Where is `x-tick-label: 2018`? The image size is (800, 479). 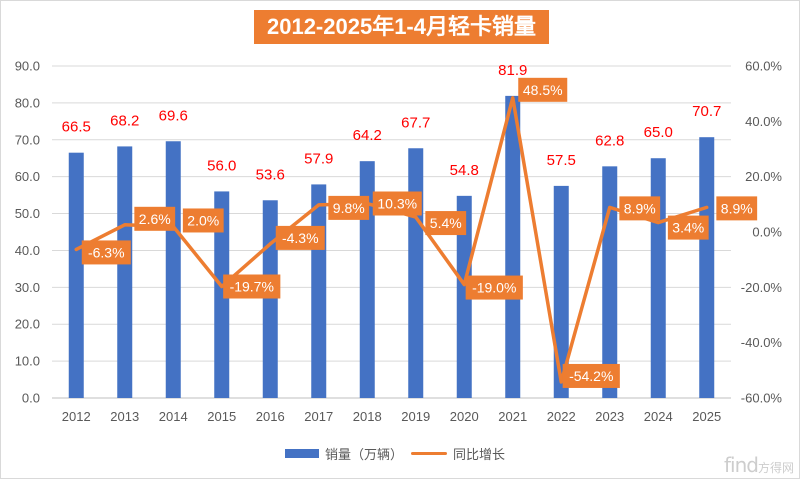
x-tick-label: 2018 is located at coordinates (367, 416).